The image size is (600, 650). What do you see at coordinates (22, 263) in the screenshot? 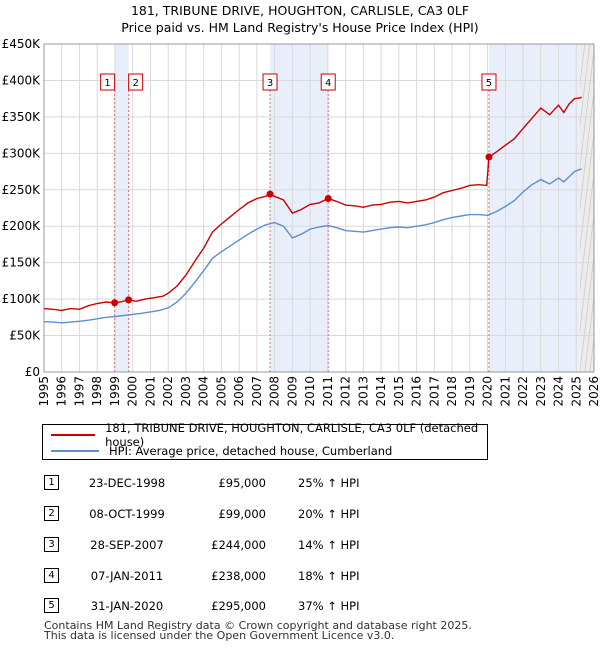
I see `y-tick-label: £150K` at bounding box center [22, 263].